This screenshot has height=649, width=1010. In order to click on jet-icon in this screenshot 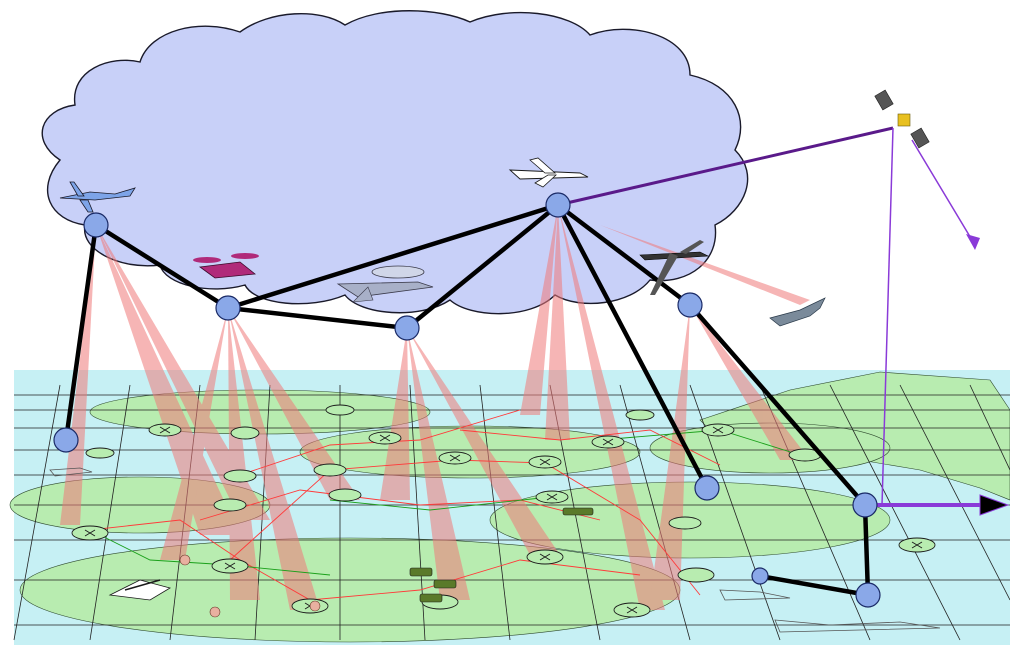, I will do `click(674, 267)`.